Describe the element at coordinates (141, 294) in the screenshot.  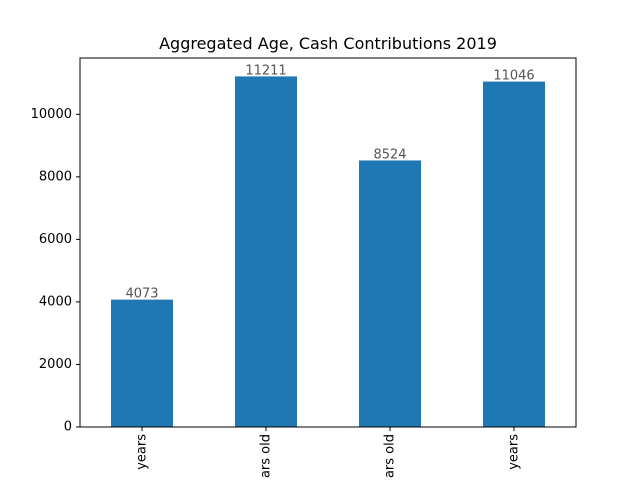
I see `data-label-0: 4073` at that location.